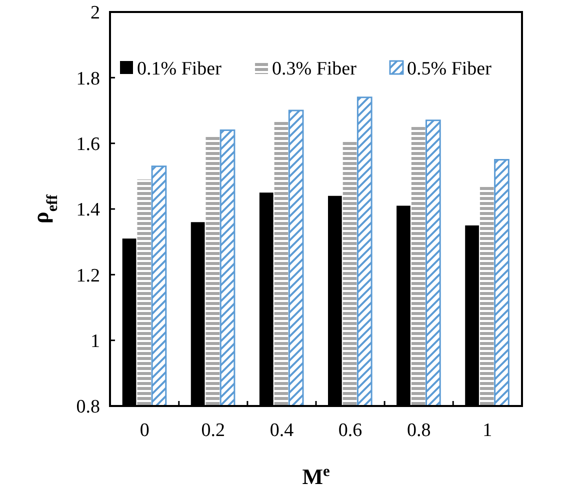  I want to click on y-tick-label: 1, so click(95, 341).